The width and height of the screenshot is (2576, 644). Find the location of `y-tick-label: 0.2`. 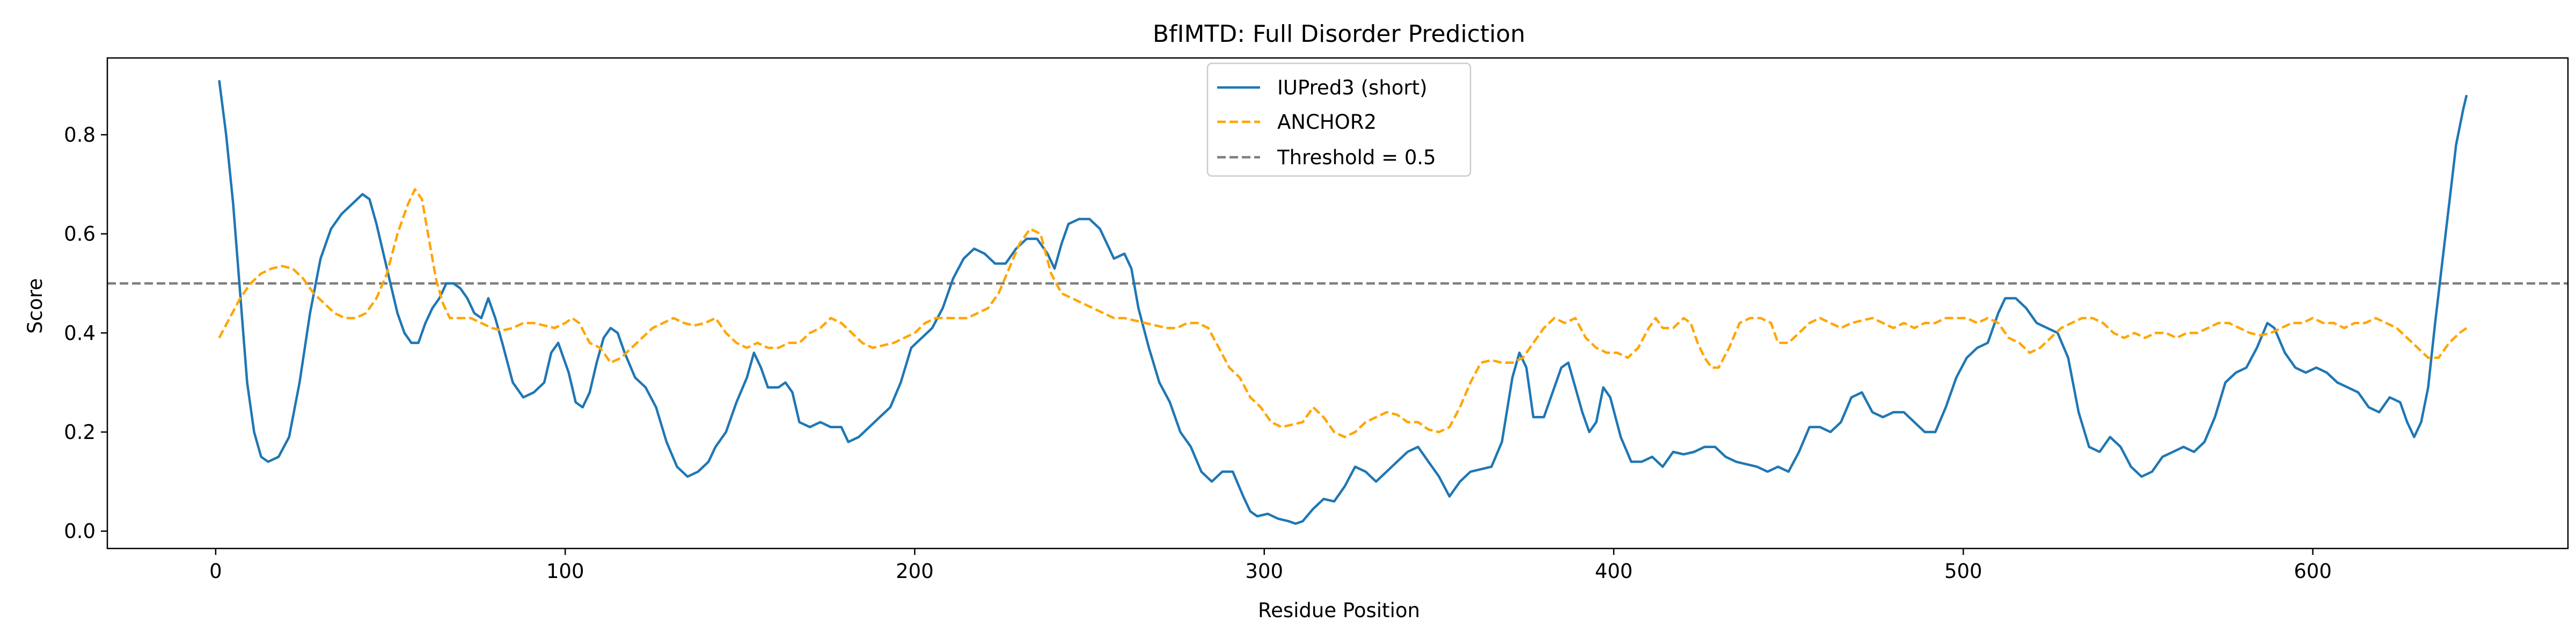

y-tick-label: 0.2 is located at coordinates (80, 432).